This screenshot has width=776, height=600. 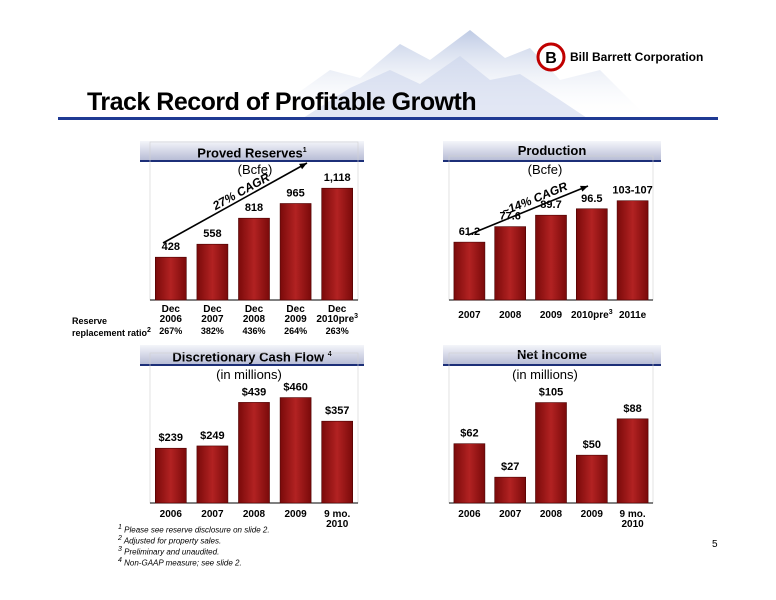 What do you see at coordinates (254, 331) in the screenshot?
I see `reserve-ratio-value: 436%` at bounding box center [254, 331].